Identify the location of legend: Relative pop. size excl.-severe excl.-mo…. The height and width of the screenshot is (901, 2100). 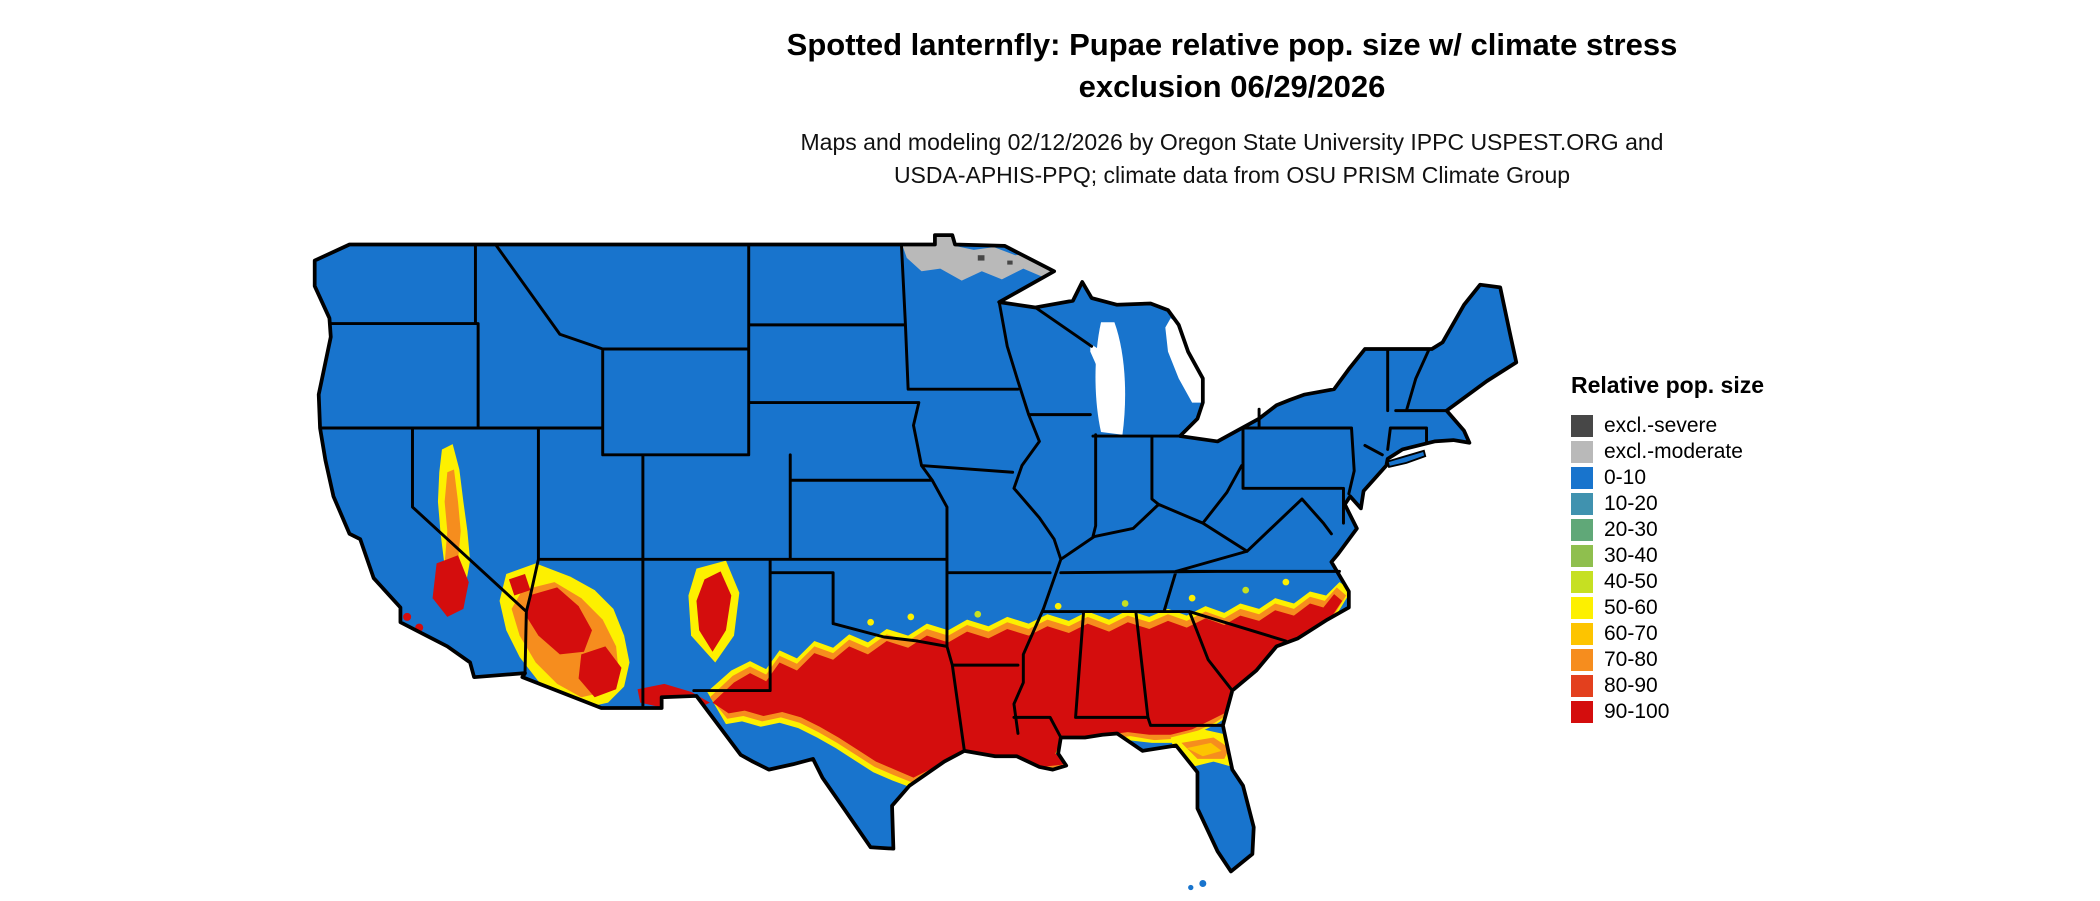
(1701, 549).